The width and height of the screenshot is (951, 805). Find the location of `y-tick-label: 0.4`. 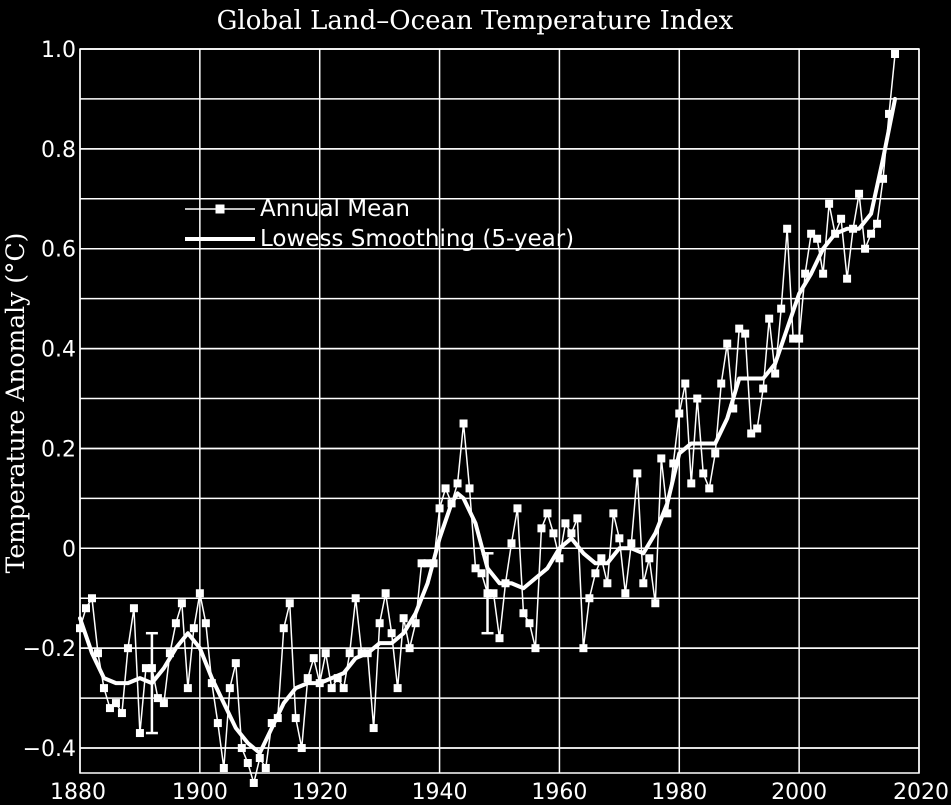

y-tick-label: 0.4 is located at coordinates (58, 350).